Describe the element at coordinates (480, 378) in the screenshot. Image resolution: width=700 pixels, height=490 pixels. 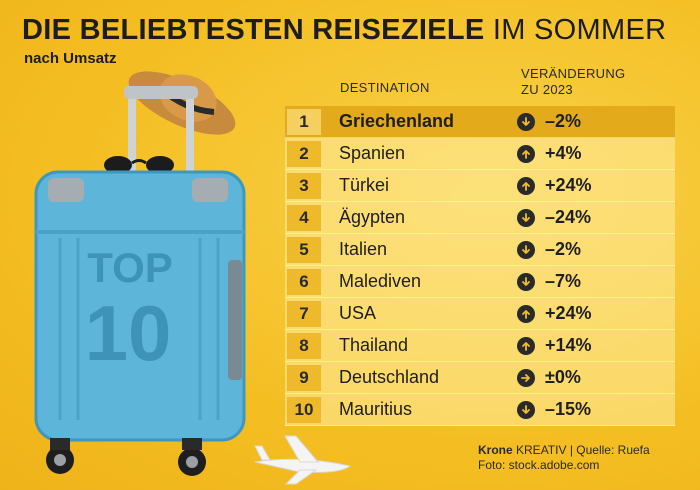
I see `table-row: 9 Deutschland ±0%` at that location.